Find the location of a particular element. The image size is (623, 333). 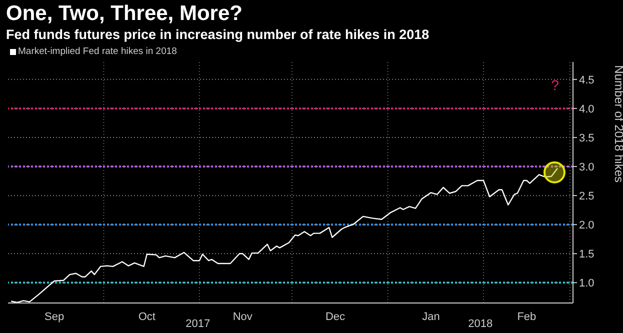

x-tick-label: Nov is located at coordinates (242, 317).